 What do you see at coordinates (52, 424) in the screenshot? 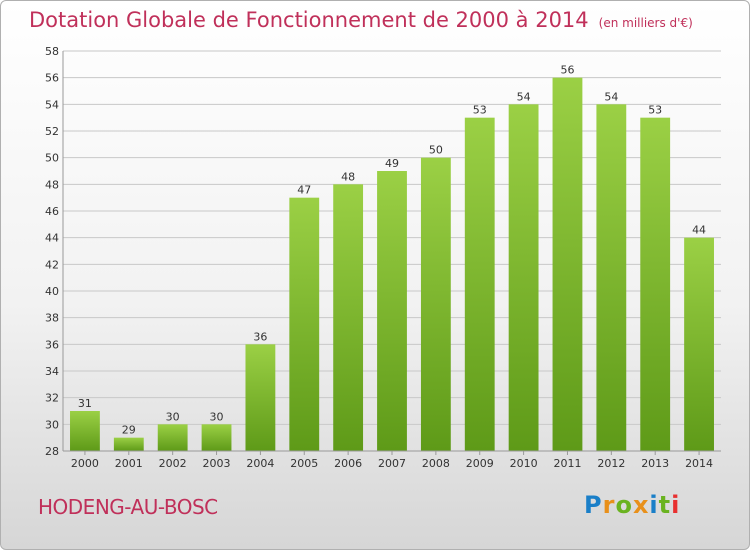
I see `y-tick-label: 30` at bounding box center [52, 424].